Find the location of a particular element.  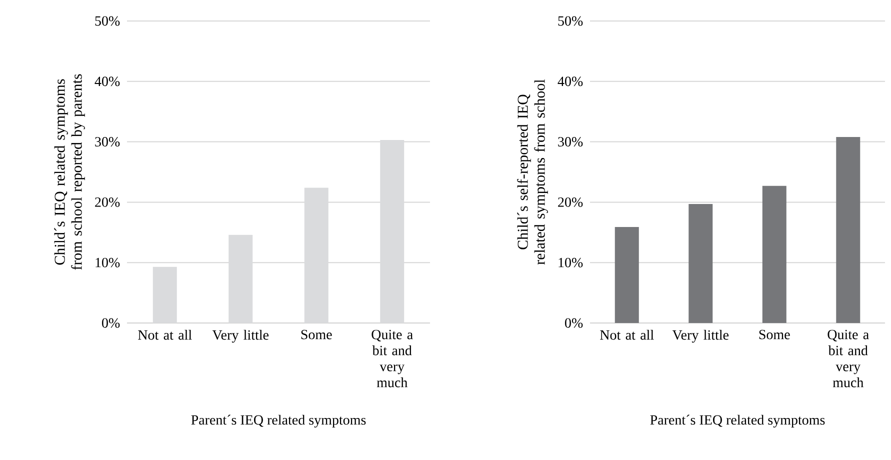

y-axis-title: Child´s self-reported IEQ related symptoms from school is located at coordinates (532, 172).